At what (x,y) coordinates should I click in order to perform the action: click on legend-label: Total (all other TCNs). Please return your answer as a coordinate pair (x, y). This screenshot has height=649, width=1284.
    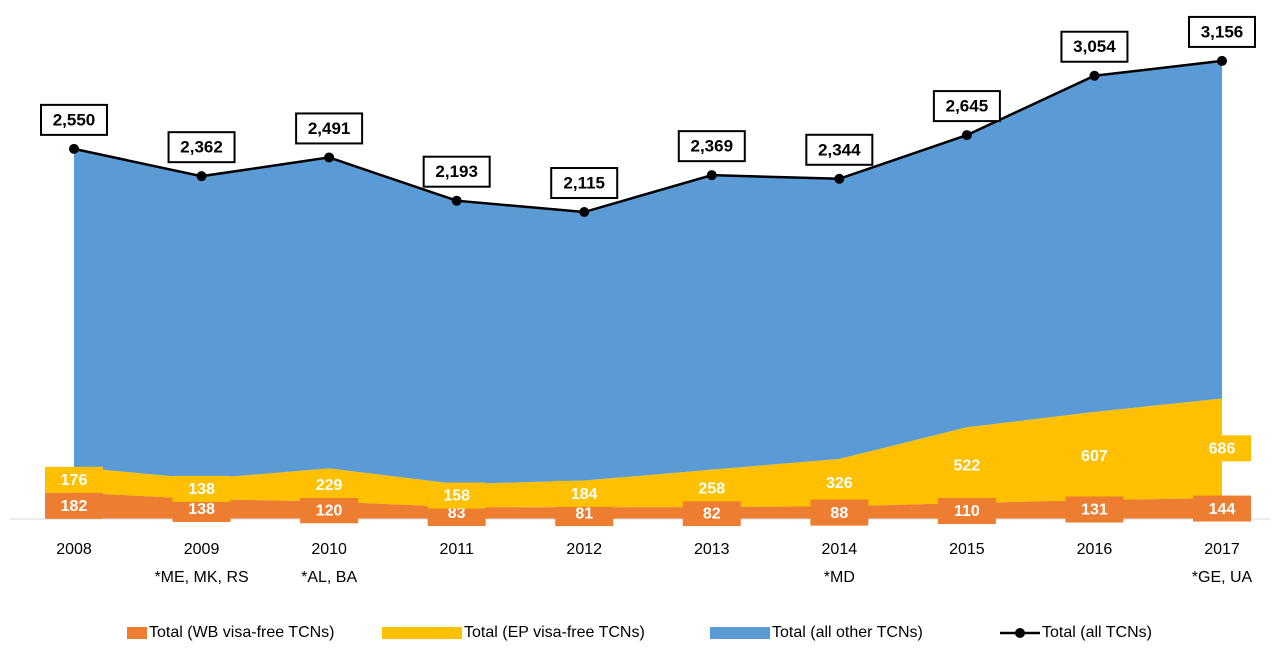
    Looking at the image, I should click on (847, 632).